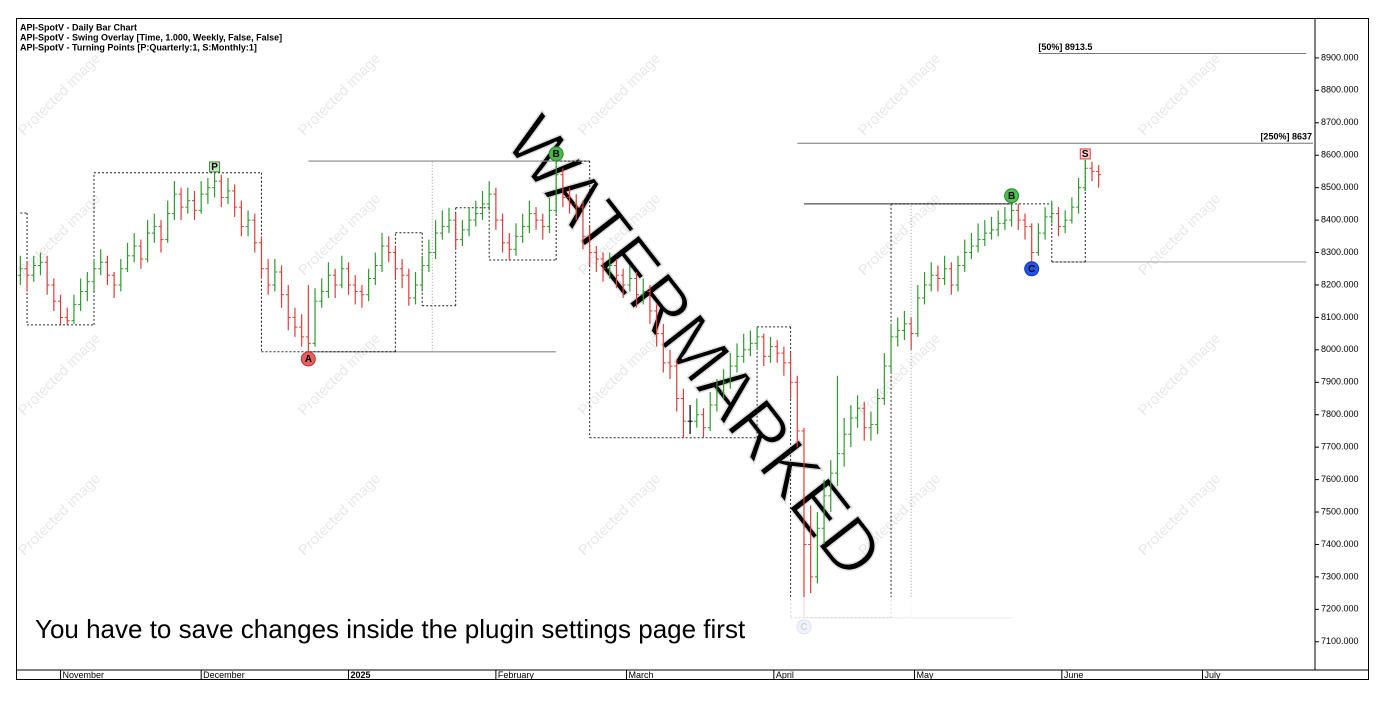 This screenshot has height=702, width=1394. I want to click on y-tick-label: 7100.000, so click(1340, 641).